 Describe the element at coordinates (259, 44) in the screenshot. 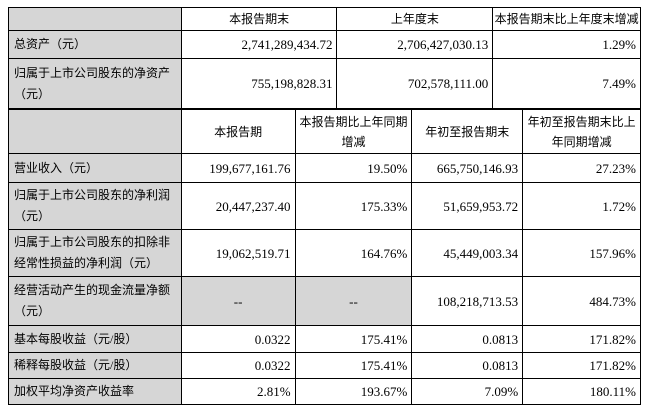

I see `value-cell: 2,741,289,434.72` at that location.